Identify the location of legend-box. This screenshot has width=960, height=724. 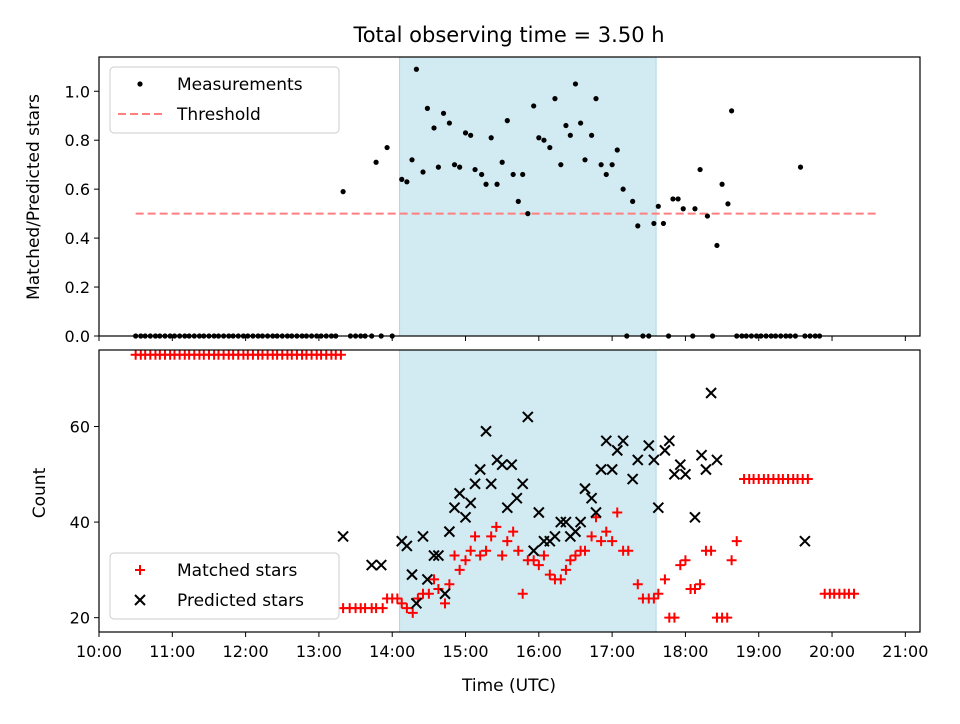
(224, 100).